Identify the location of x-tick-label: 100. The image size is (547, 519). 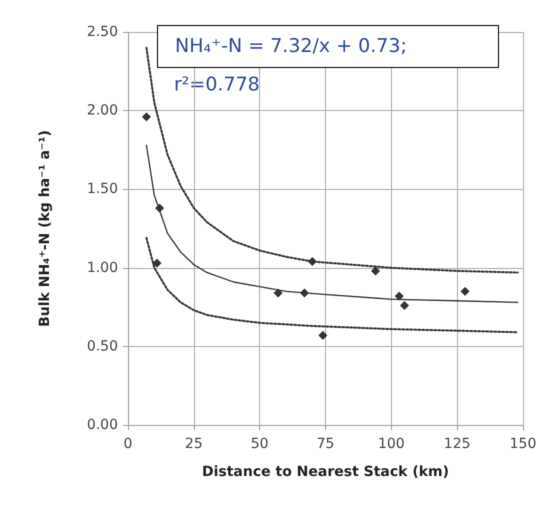
(391, 444).